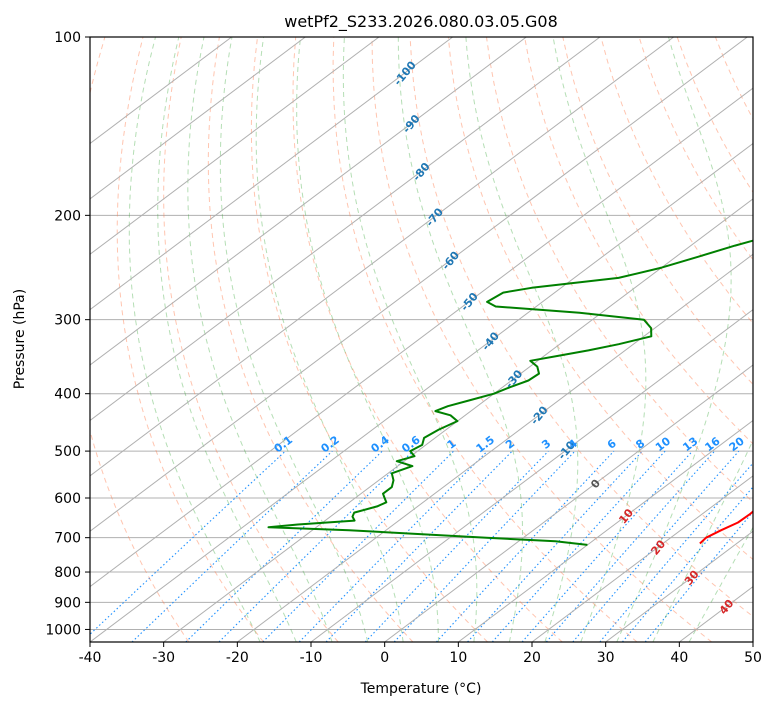 This screenshot has width=775, height=708. Describe the element at coordinates (67, 603) in the screenshot. I see `y-tick-label: 900` at that location.